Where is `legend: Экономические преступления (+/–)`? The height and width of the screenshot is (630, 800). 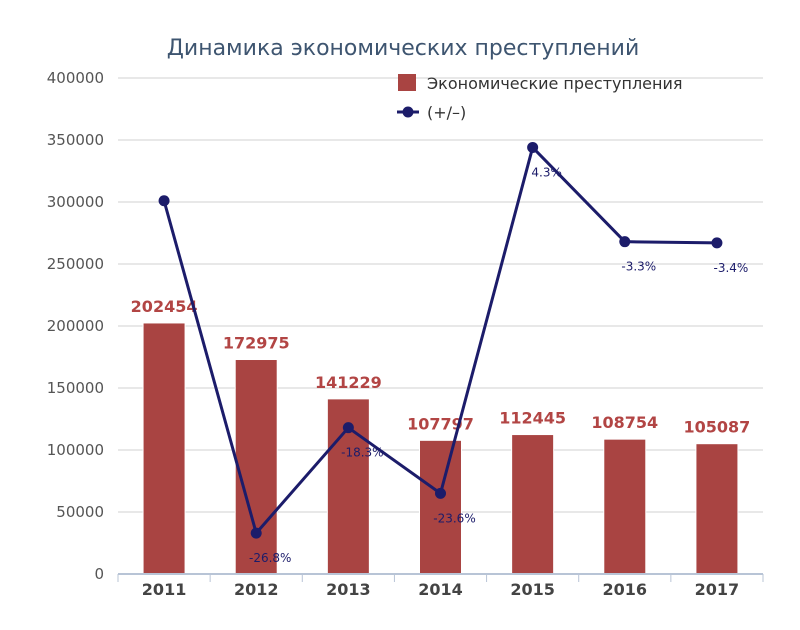
legend: Экономические преступления (+/–) is located at coordinates (540, 98).